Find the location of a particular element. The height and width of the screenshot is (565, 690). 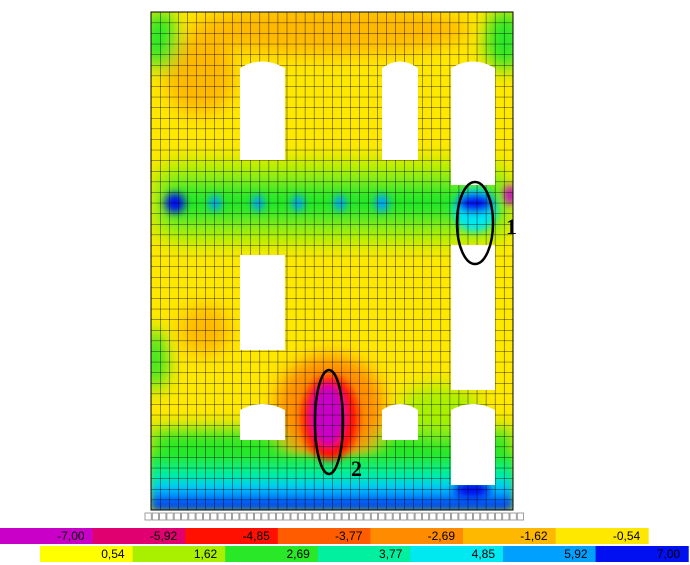

legend-label: -2,69 is located at coordinates (442, 536).